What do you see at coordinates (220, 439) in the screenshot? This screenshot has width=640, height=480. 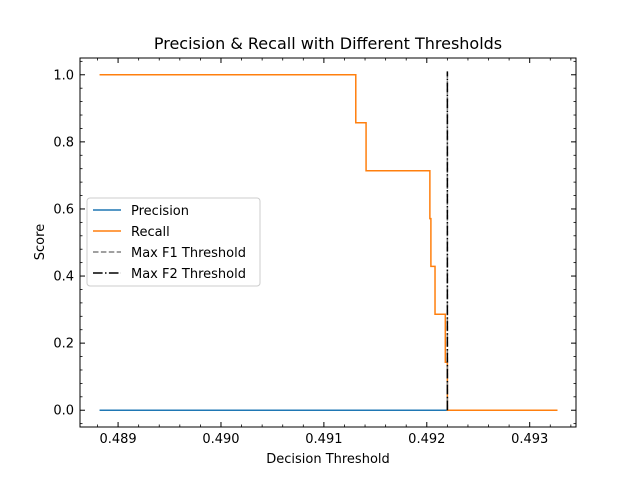 I see `x-tick-label: 0.490` at bounding box center [220, 439].